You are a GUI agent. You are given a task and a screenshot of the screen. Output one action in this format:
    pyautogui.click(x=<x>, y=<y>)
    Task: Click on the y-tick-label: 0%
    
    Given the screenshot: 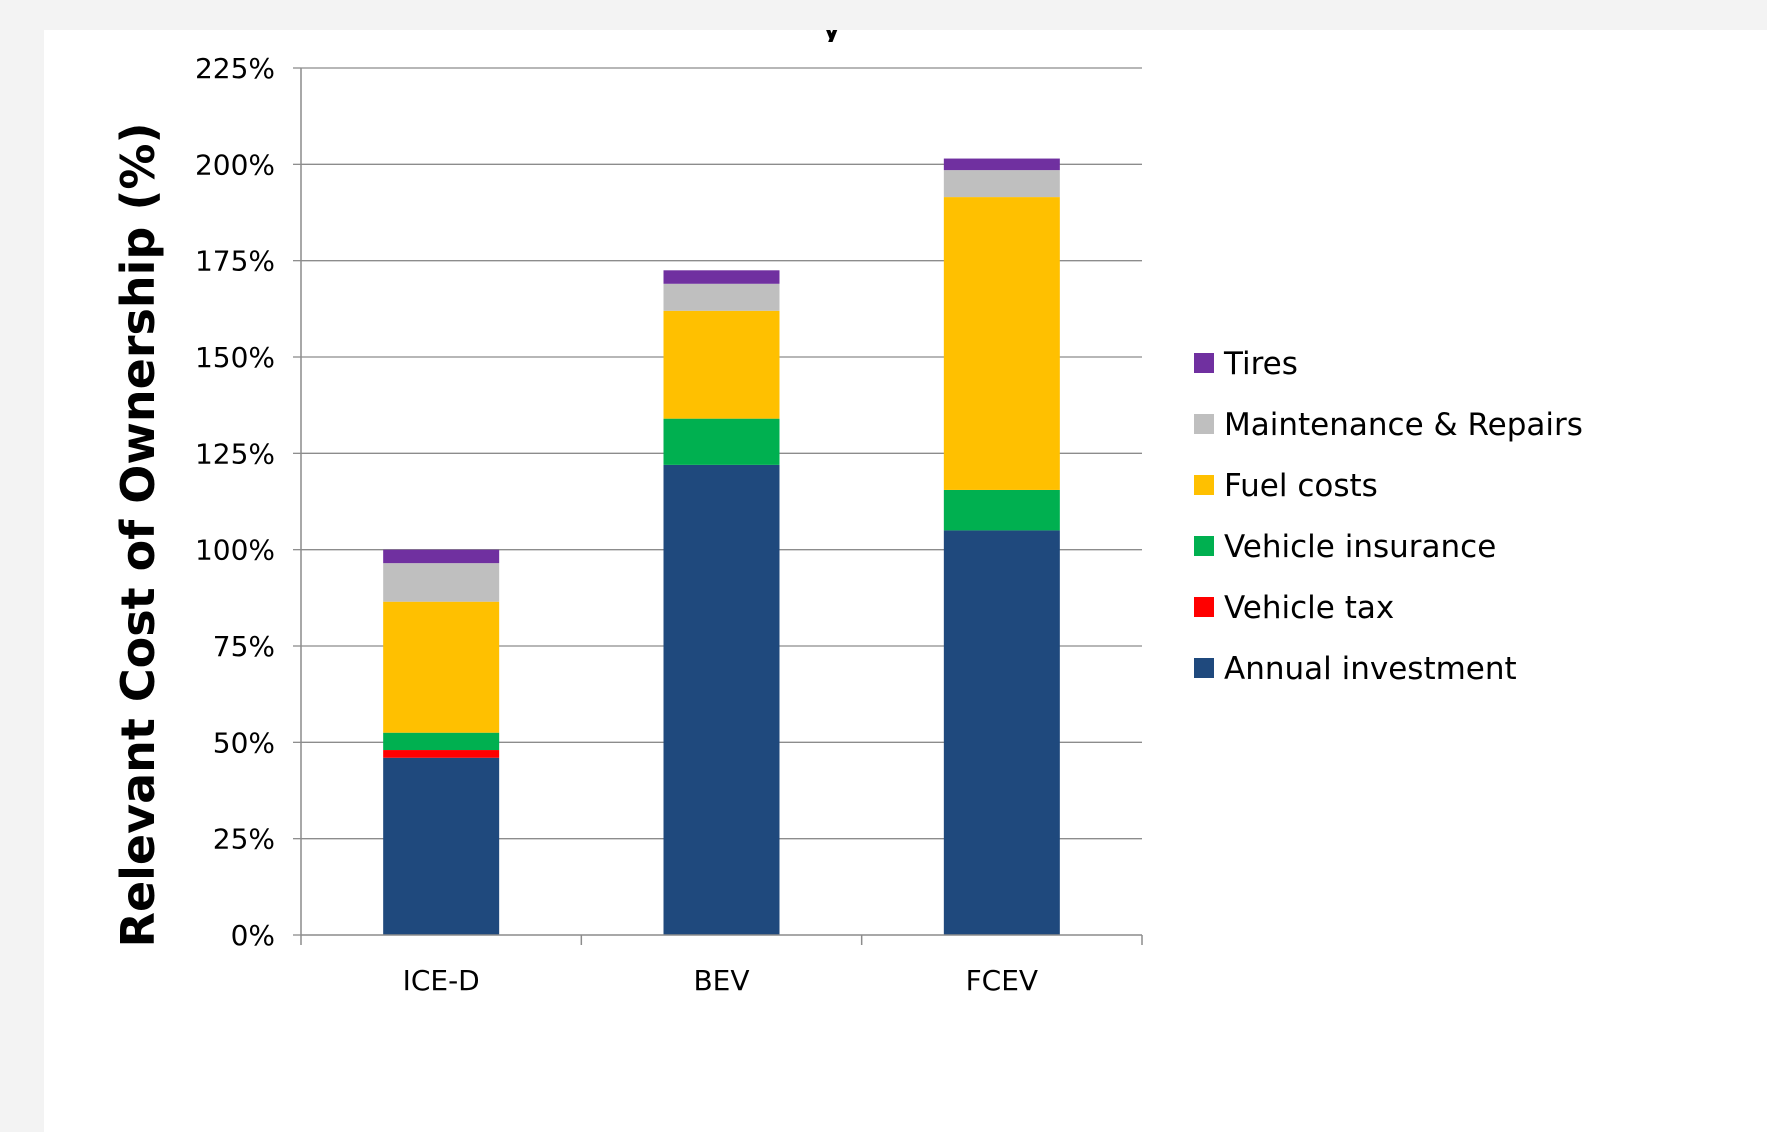 What is the action you would take?
    pyautogui.click(x=253, y=935)
    